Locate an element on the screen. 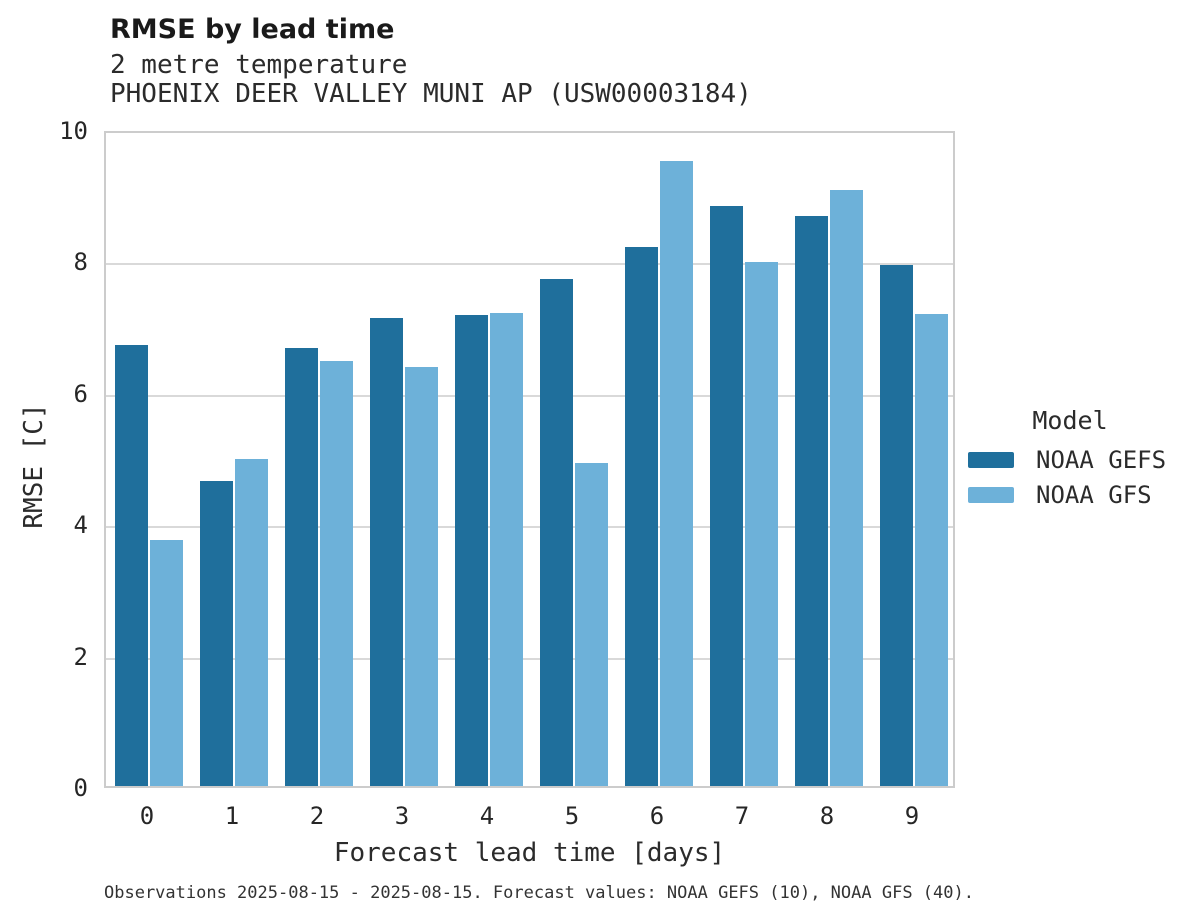 Image resolution: width=1192 pixels, height=921 pixels. y-tick-label-6: 6 is located at coordinates (80, 394).